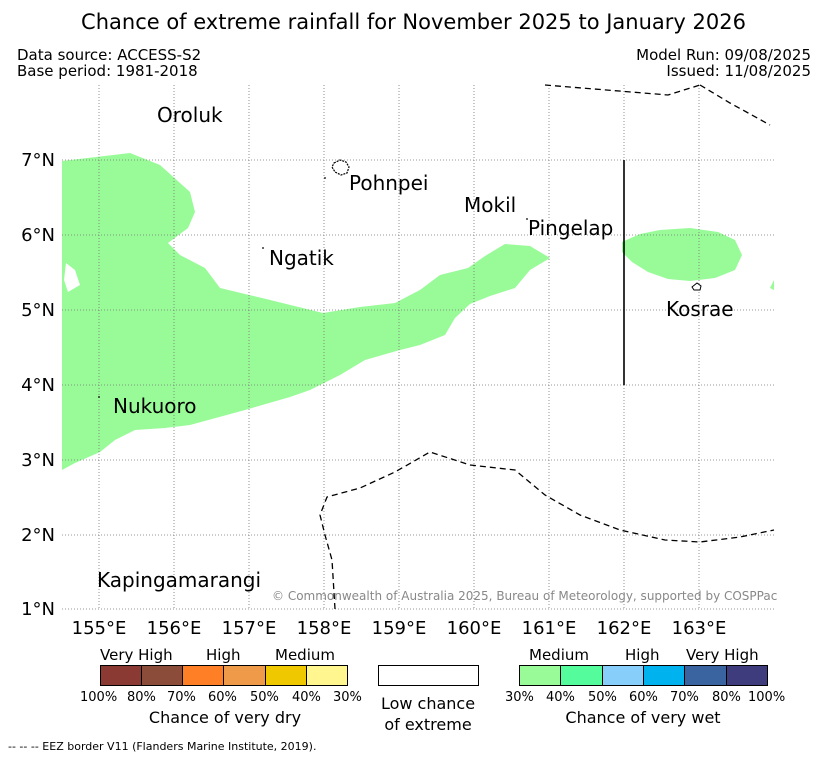 This screenshot has height=758, width=827. What do you see at coordinates (301, 258) in the screenshot?
I see `place-label-ngatik: Ngatik` at bounding box center [301, 258].